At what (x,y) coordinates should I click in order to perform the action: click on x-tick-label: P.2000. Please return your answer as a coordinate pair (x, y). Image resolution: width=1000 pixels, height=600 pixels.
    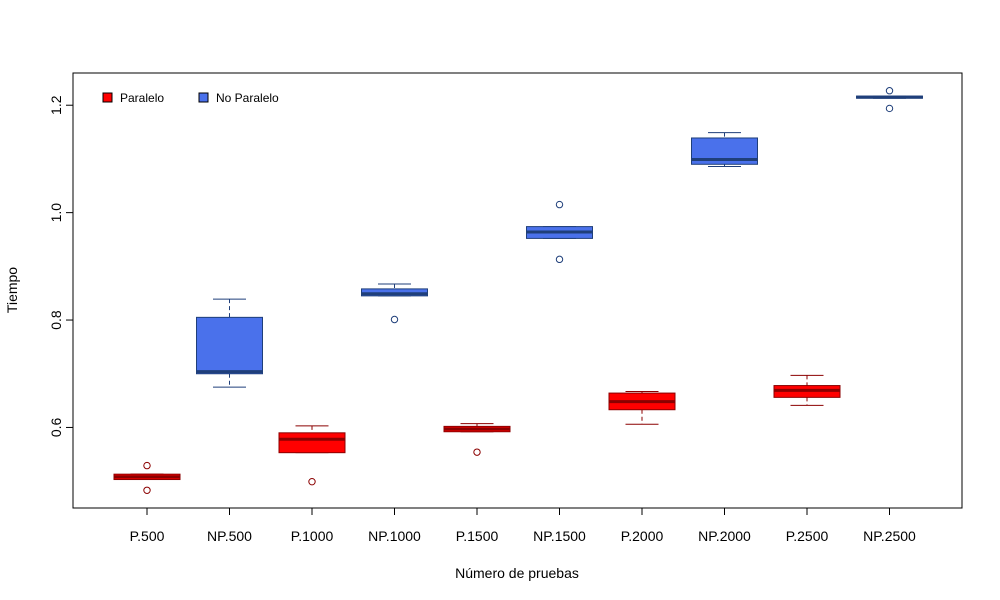
    Looking at the image, I should click on (642, 536).